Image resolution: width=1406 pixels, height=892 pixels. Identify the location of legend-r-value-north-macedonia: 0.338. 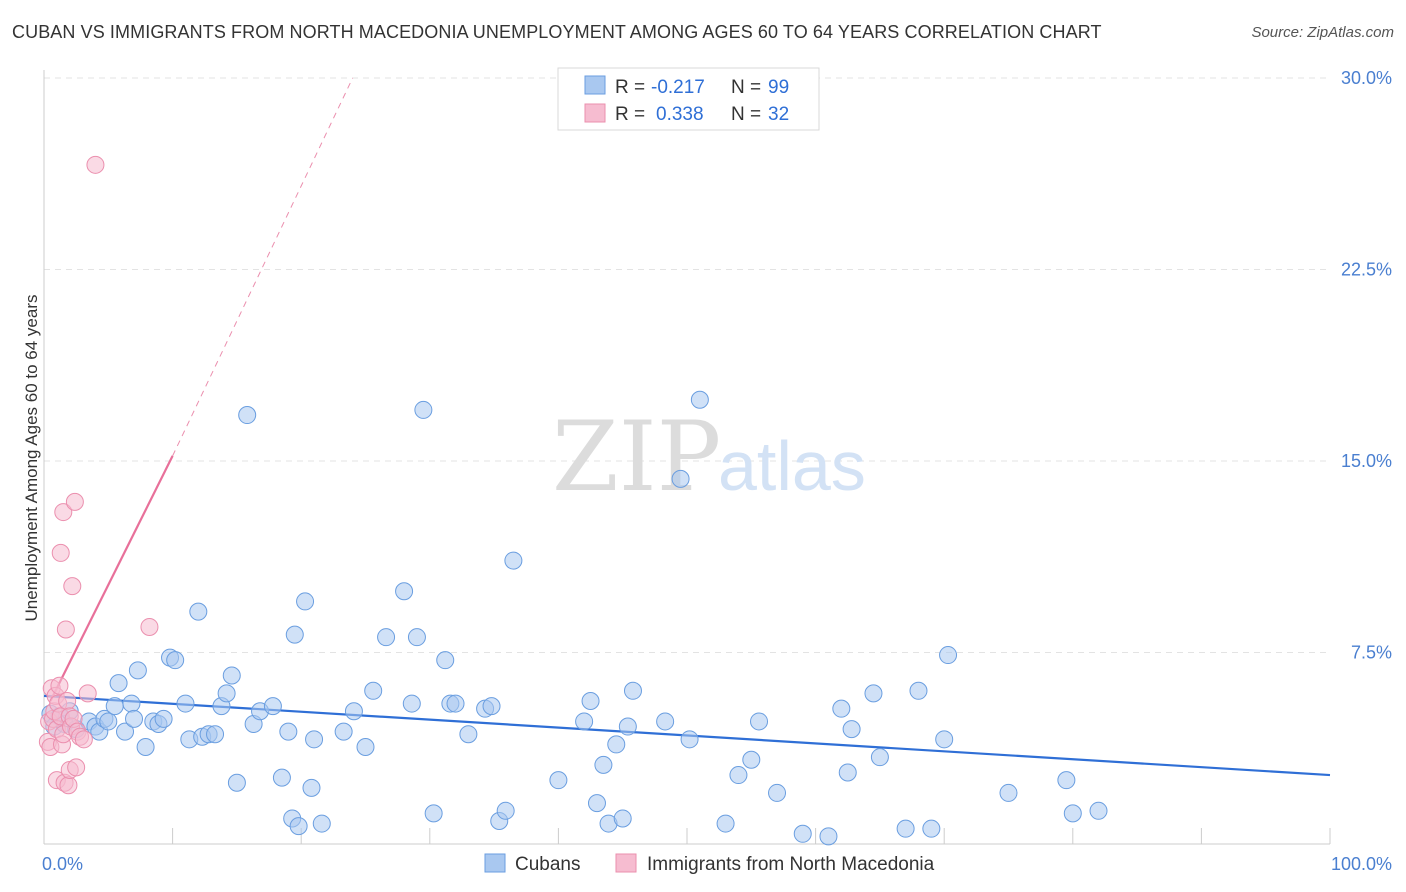
(680, 114).